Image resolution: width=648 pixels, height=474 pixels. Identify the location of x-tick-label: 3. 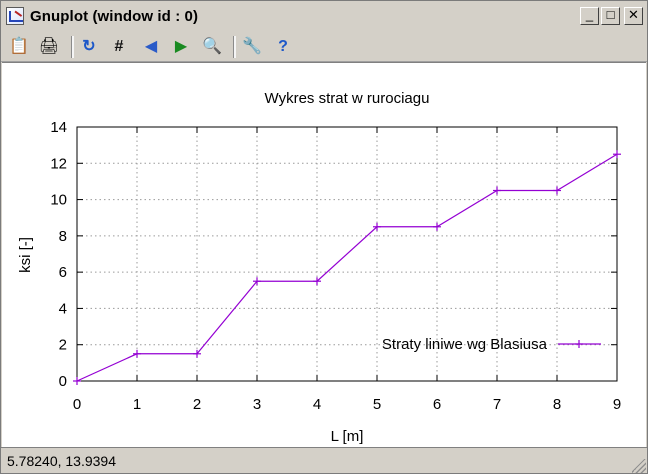
(257, 404).